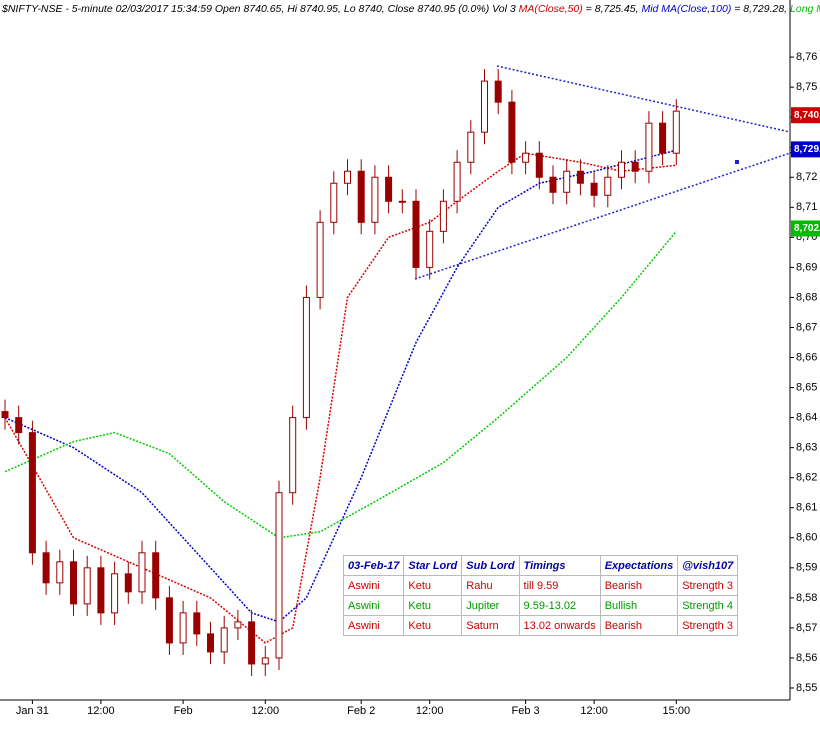 The width and height of the screenshot is (820, 729). I want to click on trend-point, so click(737, 162).